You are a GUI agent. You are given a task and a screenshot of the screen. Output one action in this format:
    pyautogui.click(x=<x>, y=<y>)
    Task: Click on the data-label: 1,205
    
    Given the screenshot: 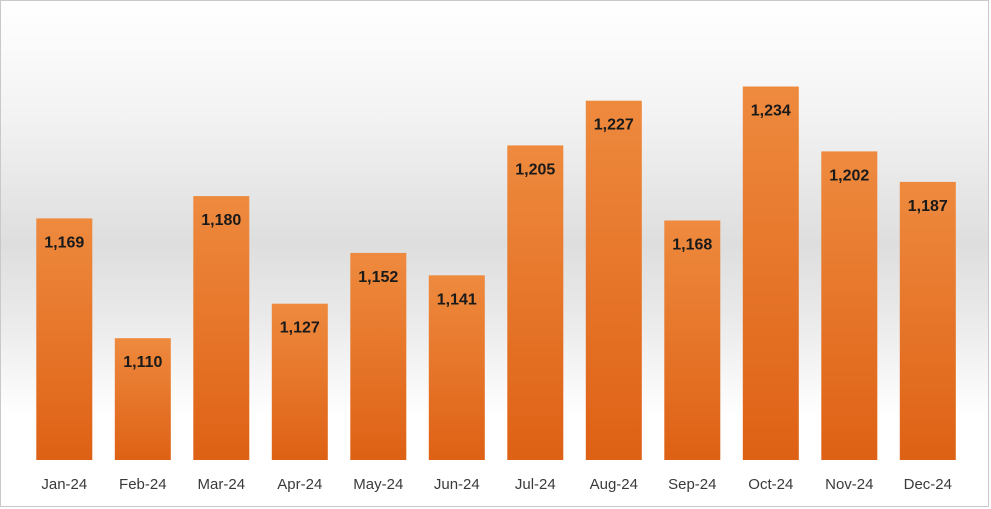 What is the action you would take?
    pyautogui.click(x=535, y=169)
    